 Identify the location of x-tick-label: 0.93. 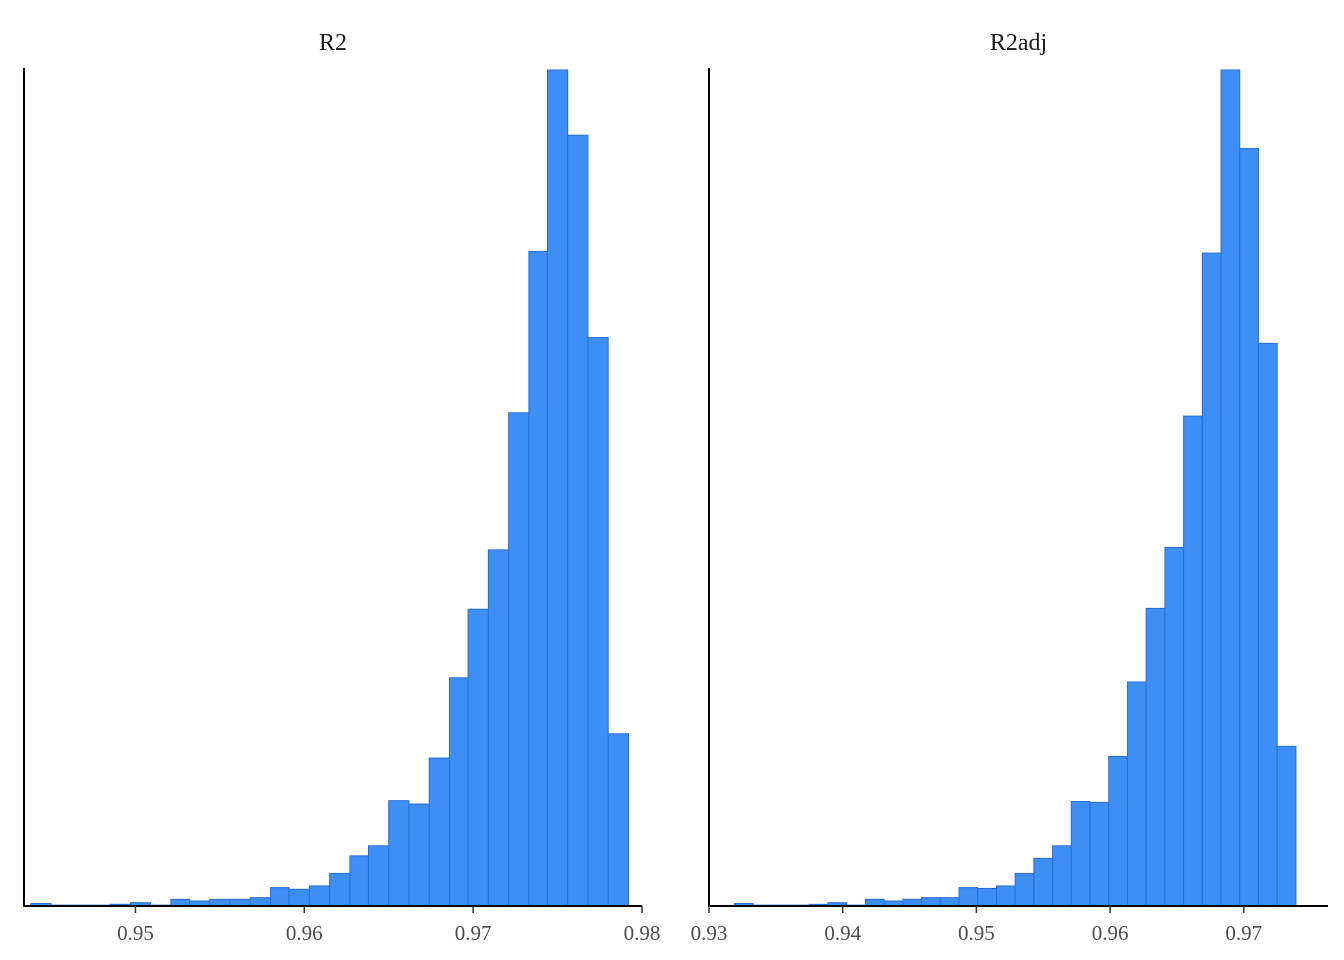
(709, 933).